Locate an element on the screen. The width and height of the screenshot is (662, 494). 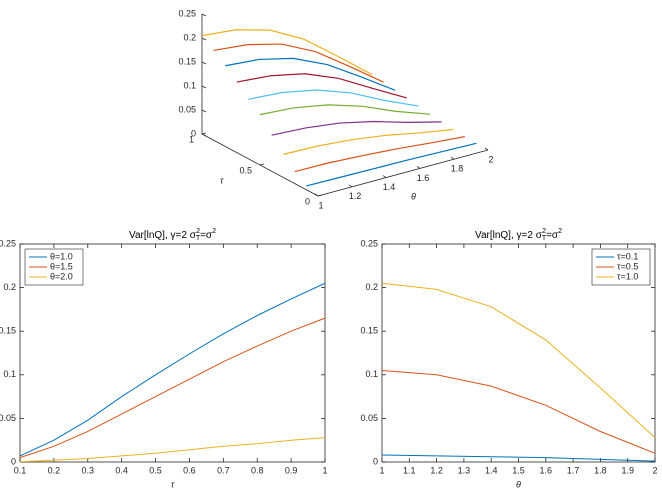
x-tick-label: 0.5 is located at coordinates (155, 470).